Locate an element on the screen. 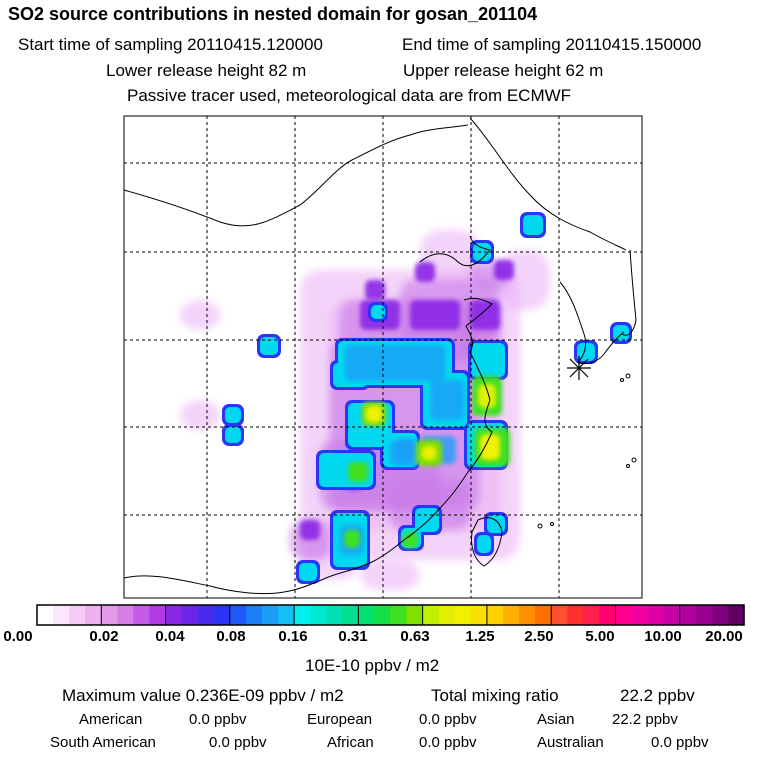 The width and height of the screenshot is (768, 768). region-value: 22.2 ppbv is located at coordinates (645, 719).